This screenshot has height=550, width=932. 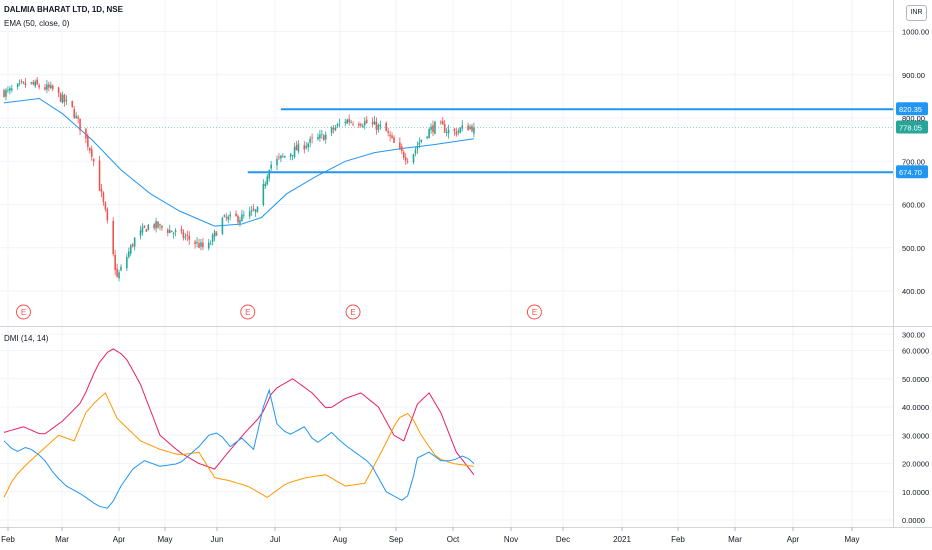 I want to click on price-tick-label: 400.00, so click(x=913, y=291).